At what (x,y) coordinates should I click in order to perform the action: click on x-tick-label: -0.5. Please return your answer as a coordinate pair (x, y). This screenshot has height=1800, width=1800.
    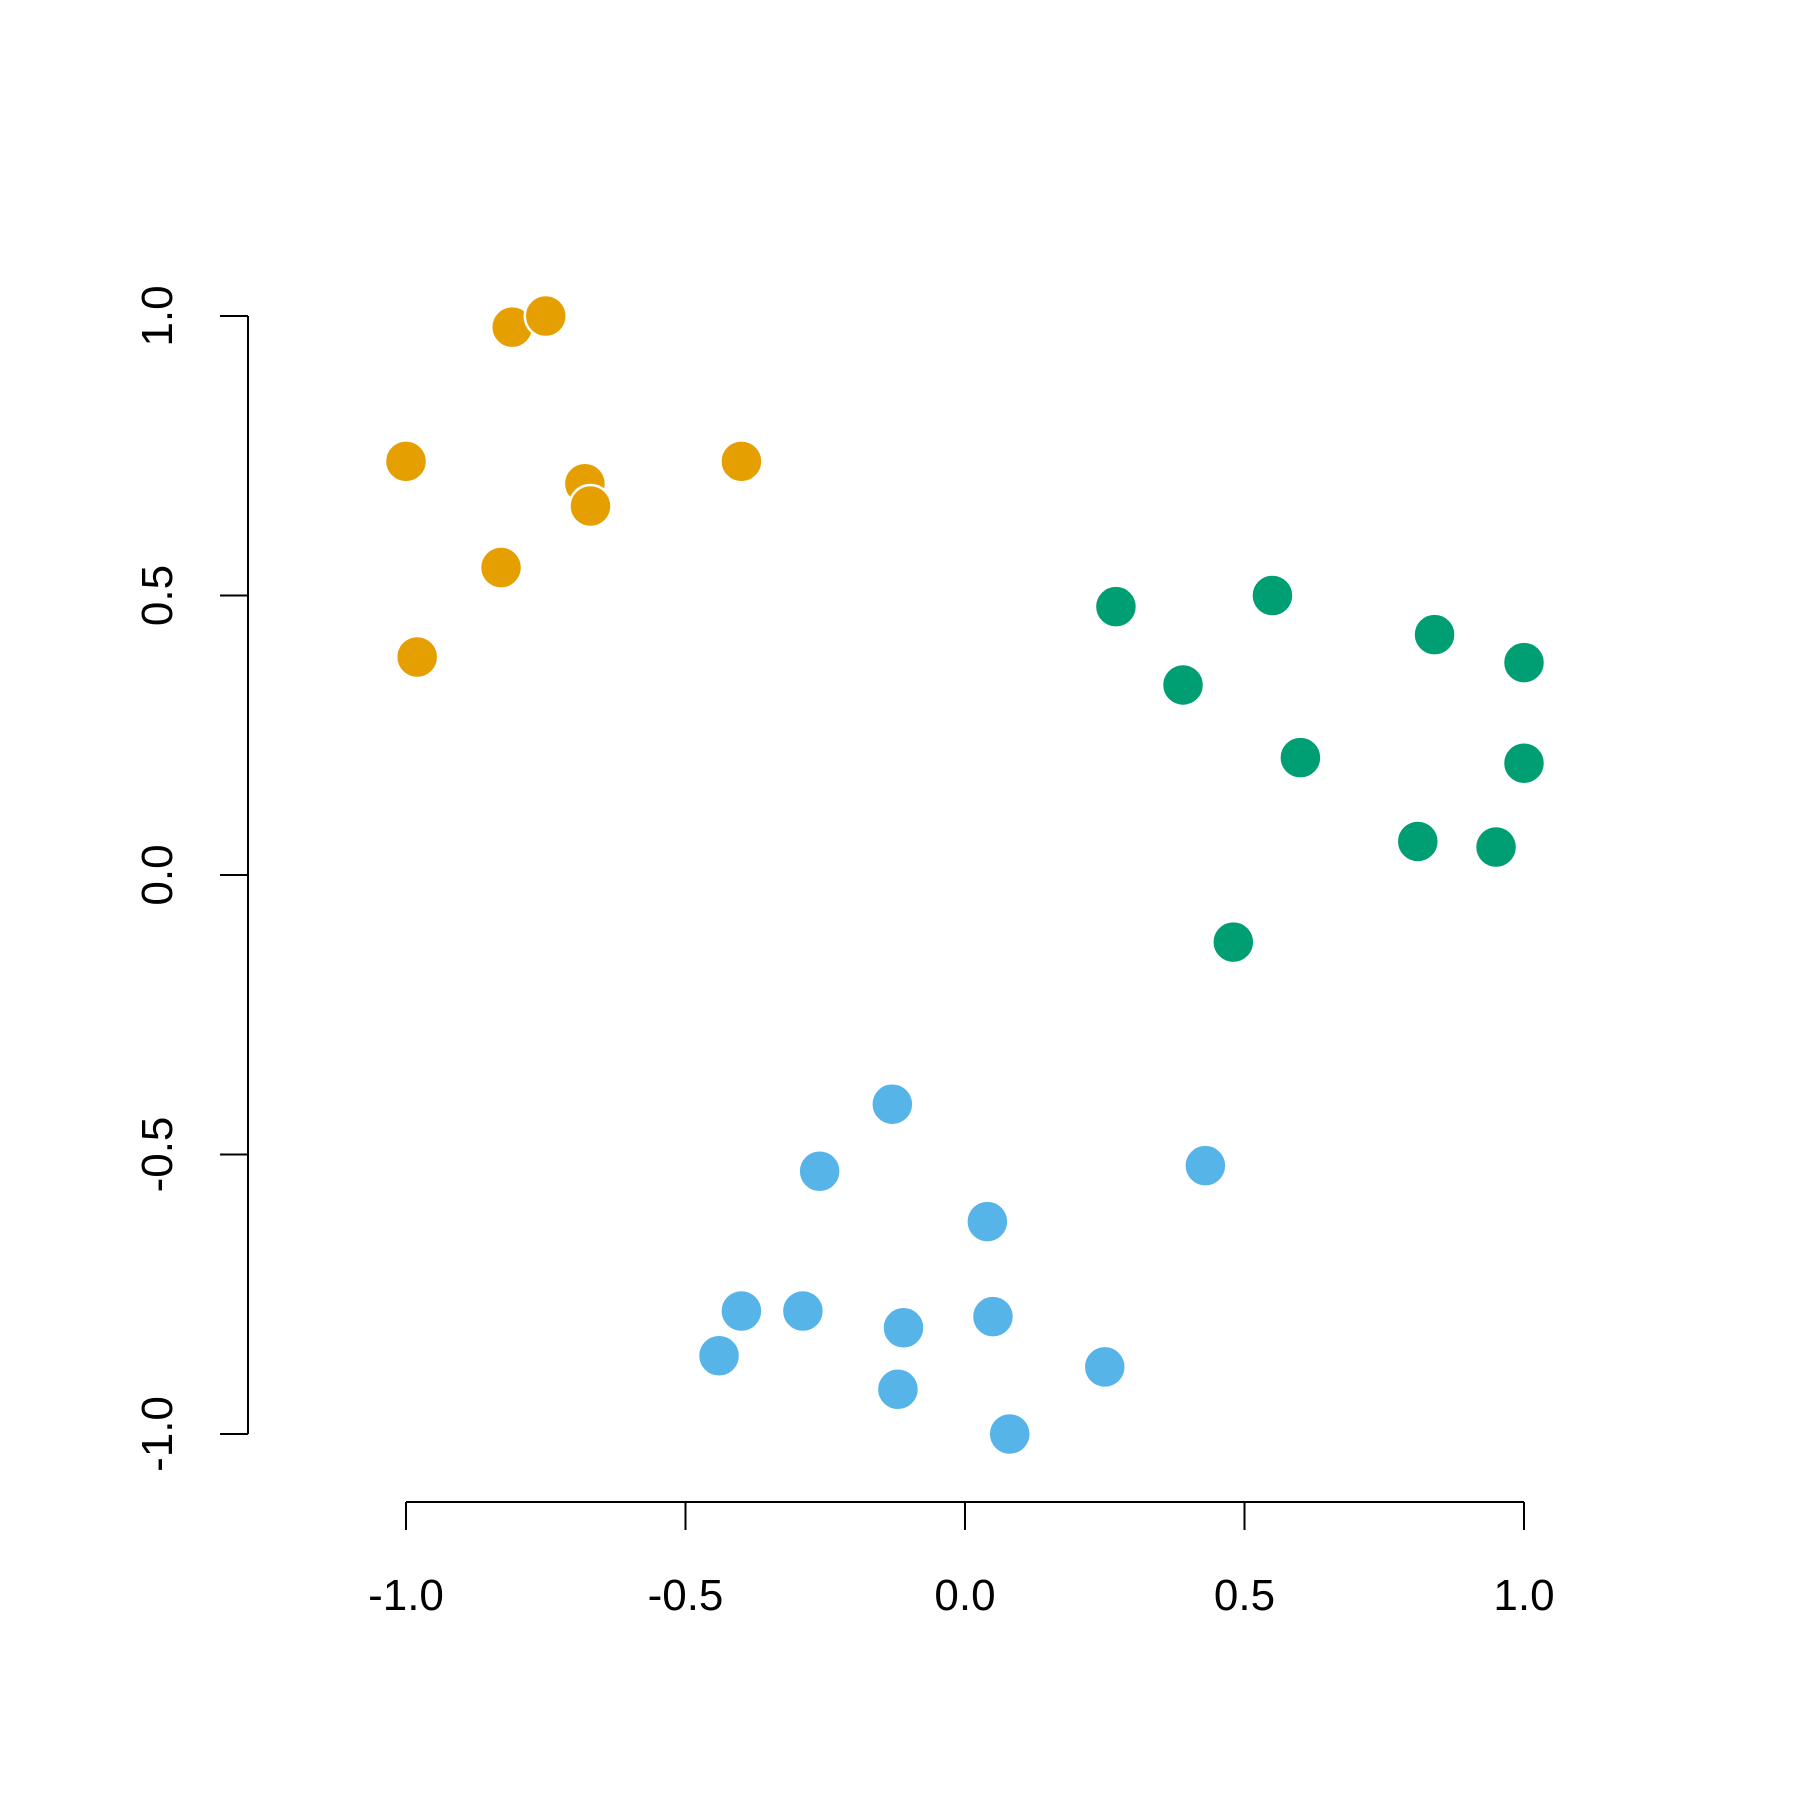
    Looking at the image, I should click on (686, 1595).